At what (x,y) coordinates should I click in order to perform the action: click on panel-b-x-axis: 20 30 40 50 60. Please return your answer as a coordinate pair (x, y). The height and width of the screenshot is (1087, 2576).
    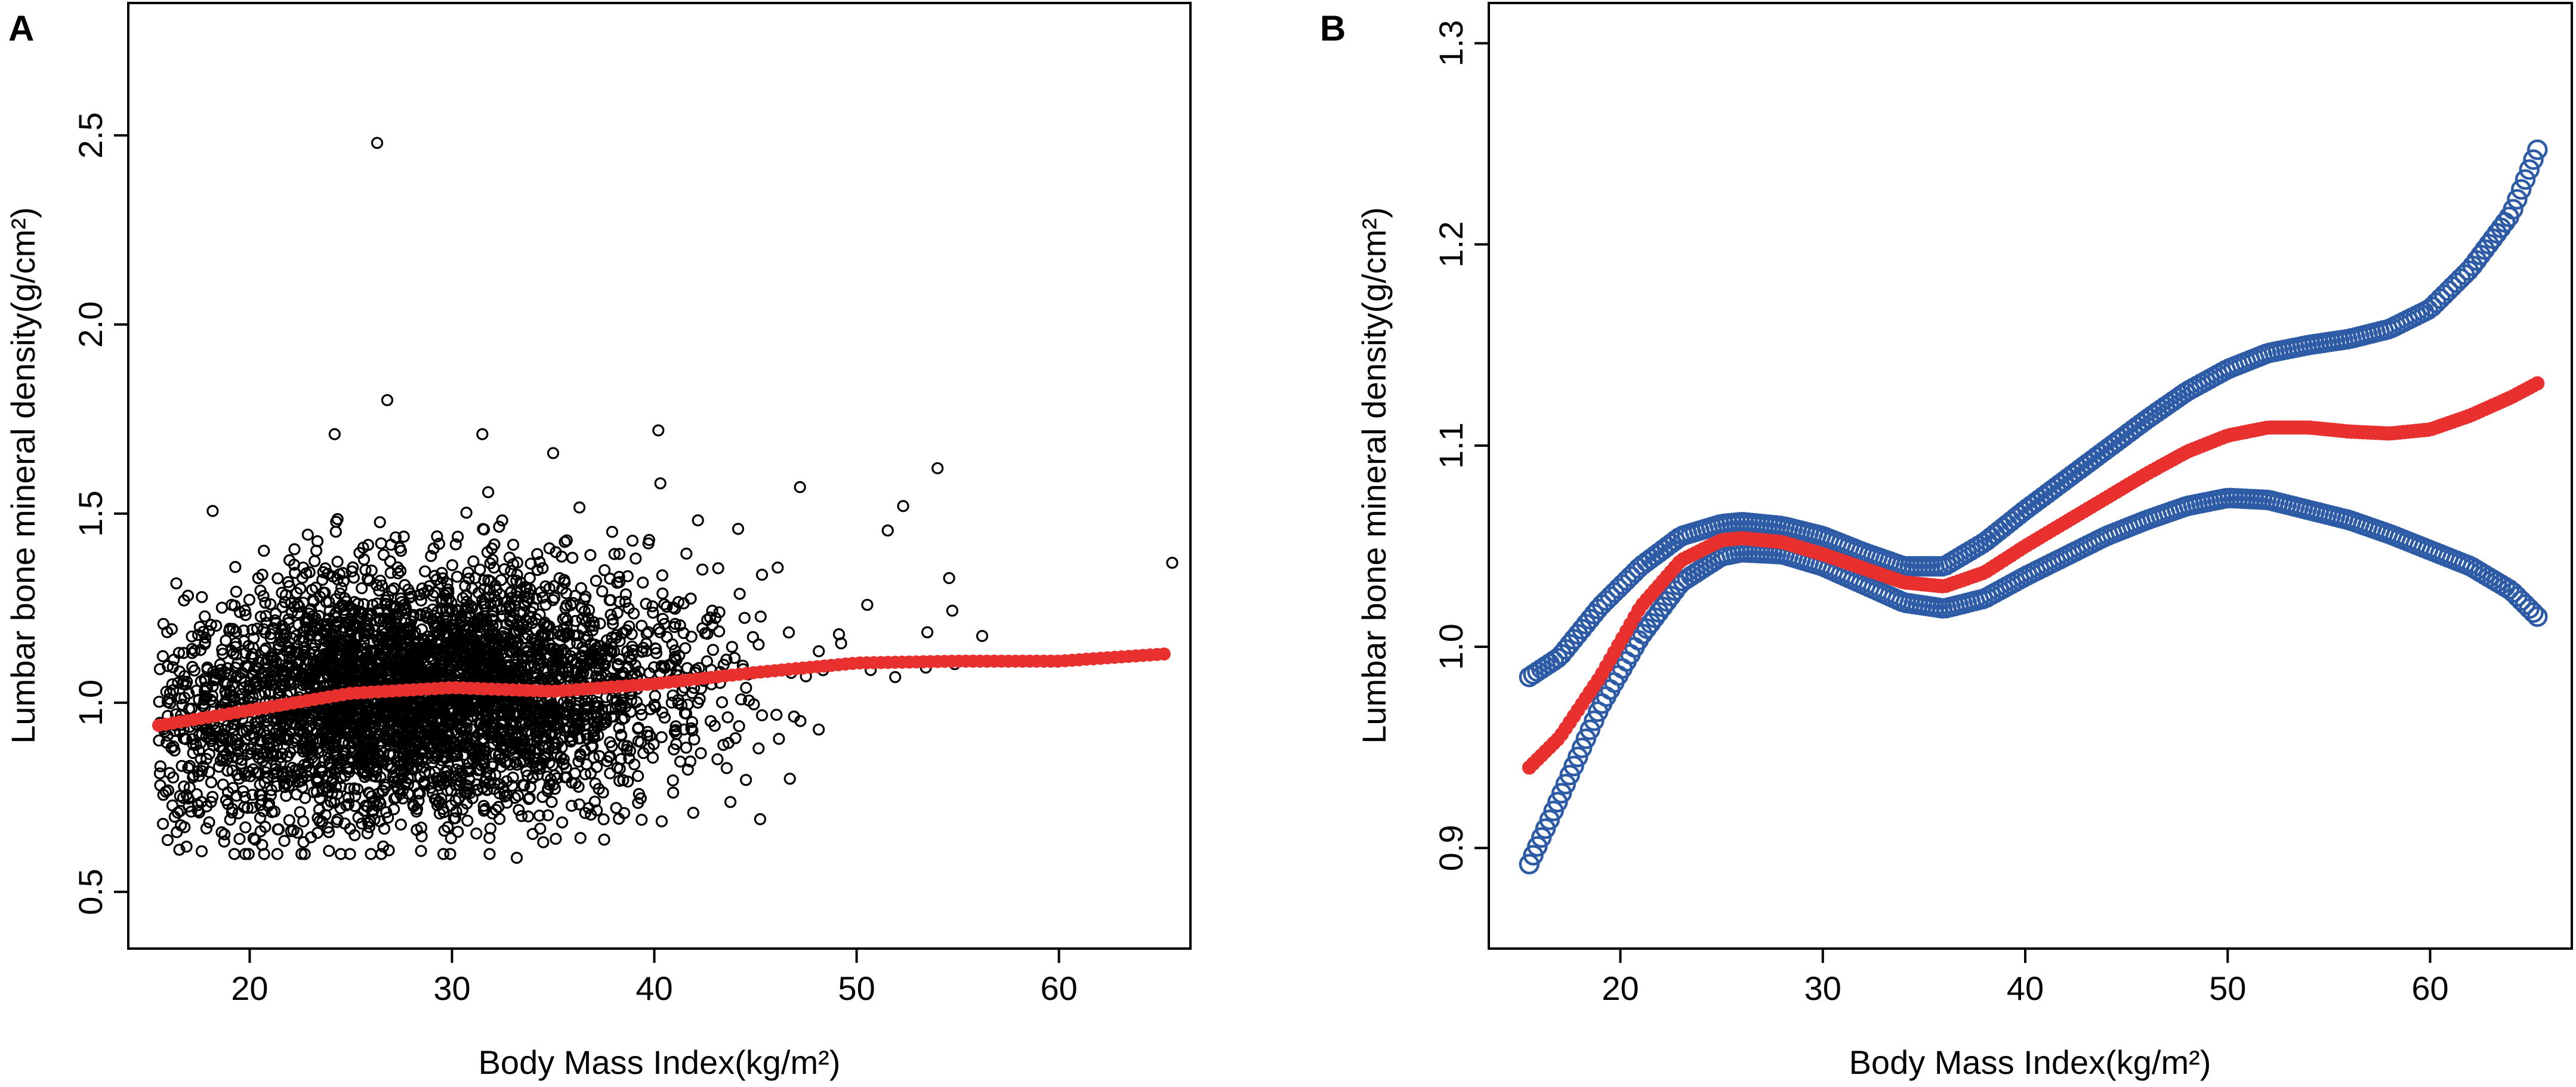
    Looking at the image, I should click on (2026, 978).